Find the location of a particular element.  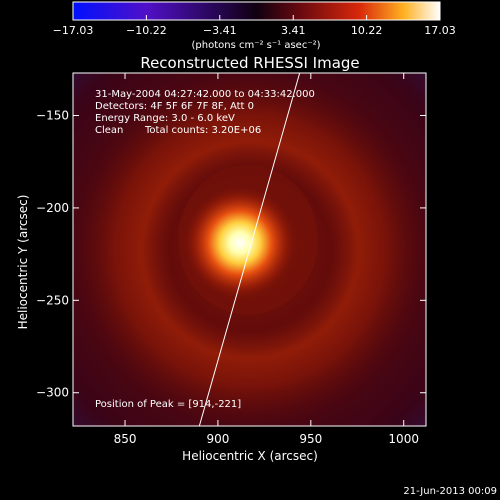

colorbar-tick-label: −3.41 is located at coordinates (220, 30).